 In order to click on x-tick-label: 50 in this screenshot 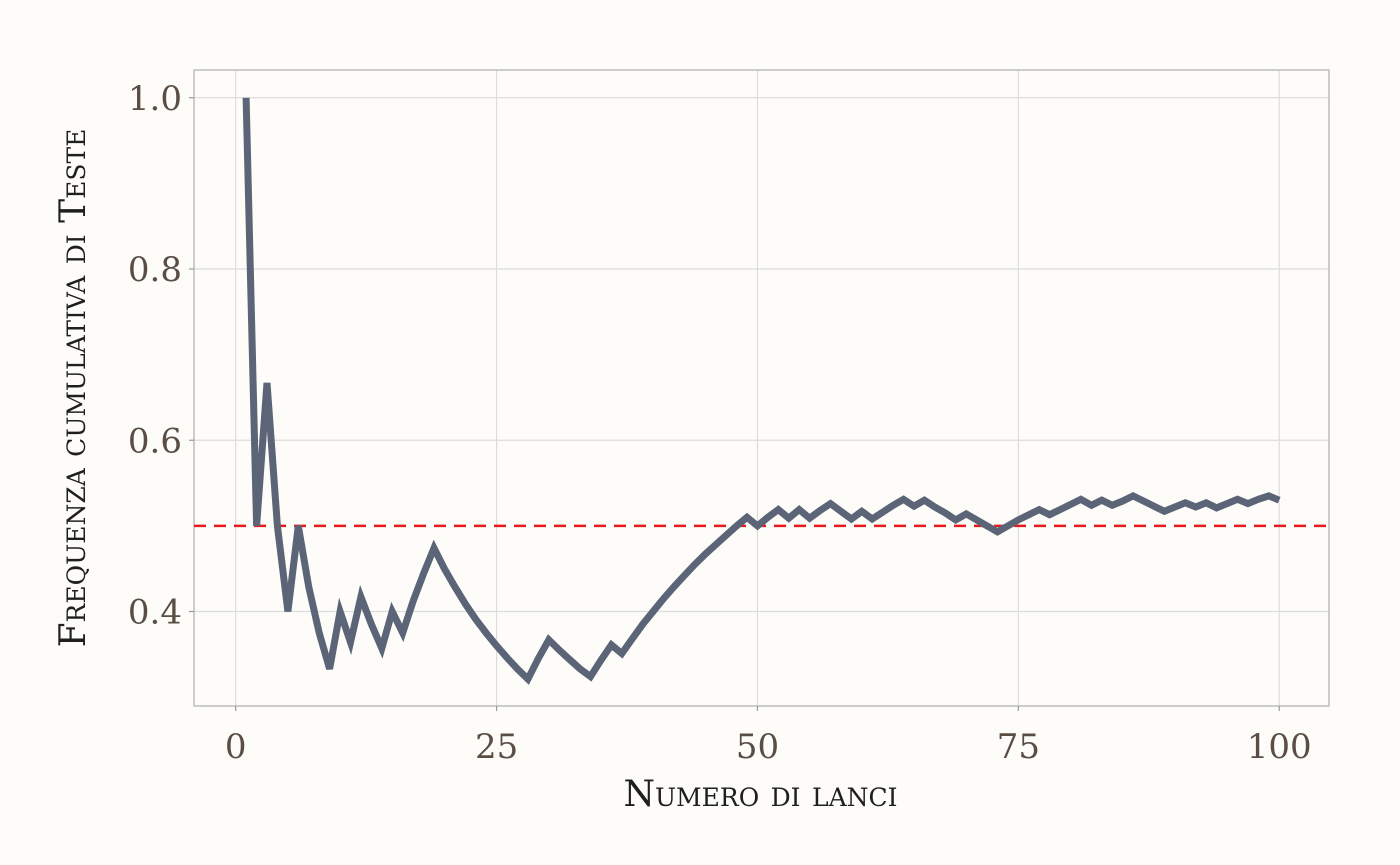, I will do `click(757, 747)`.